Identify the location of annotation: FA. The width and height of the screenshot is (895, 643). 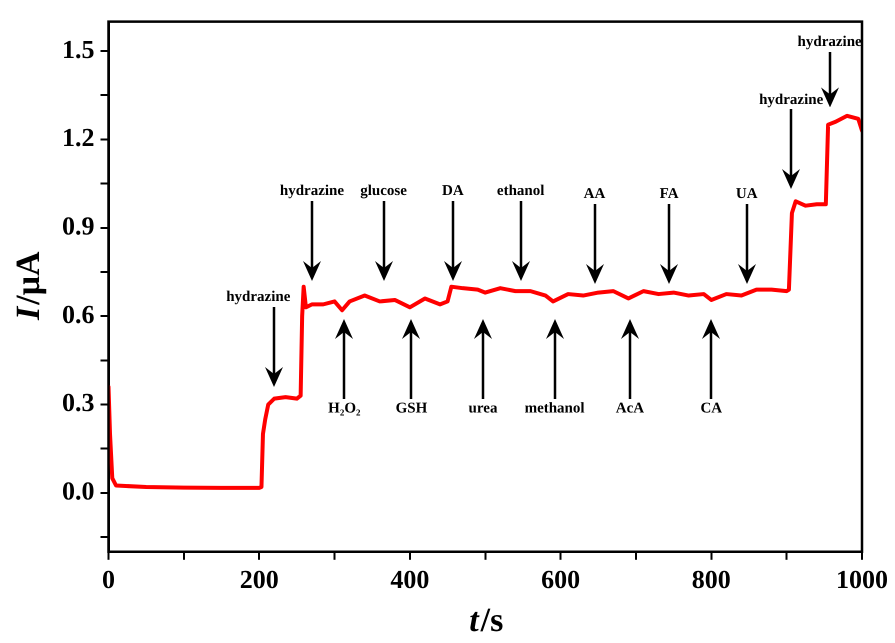
(669, 194).